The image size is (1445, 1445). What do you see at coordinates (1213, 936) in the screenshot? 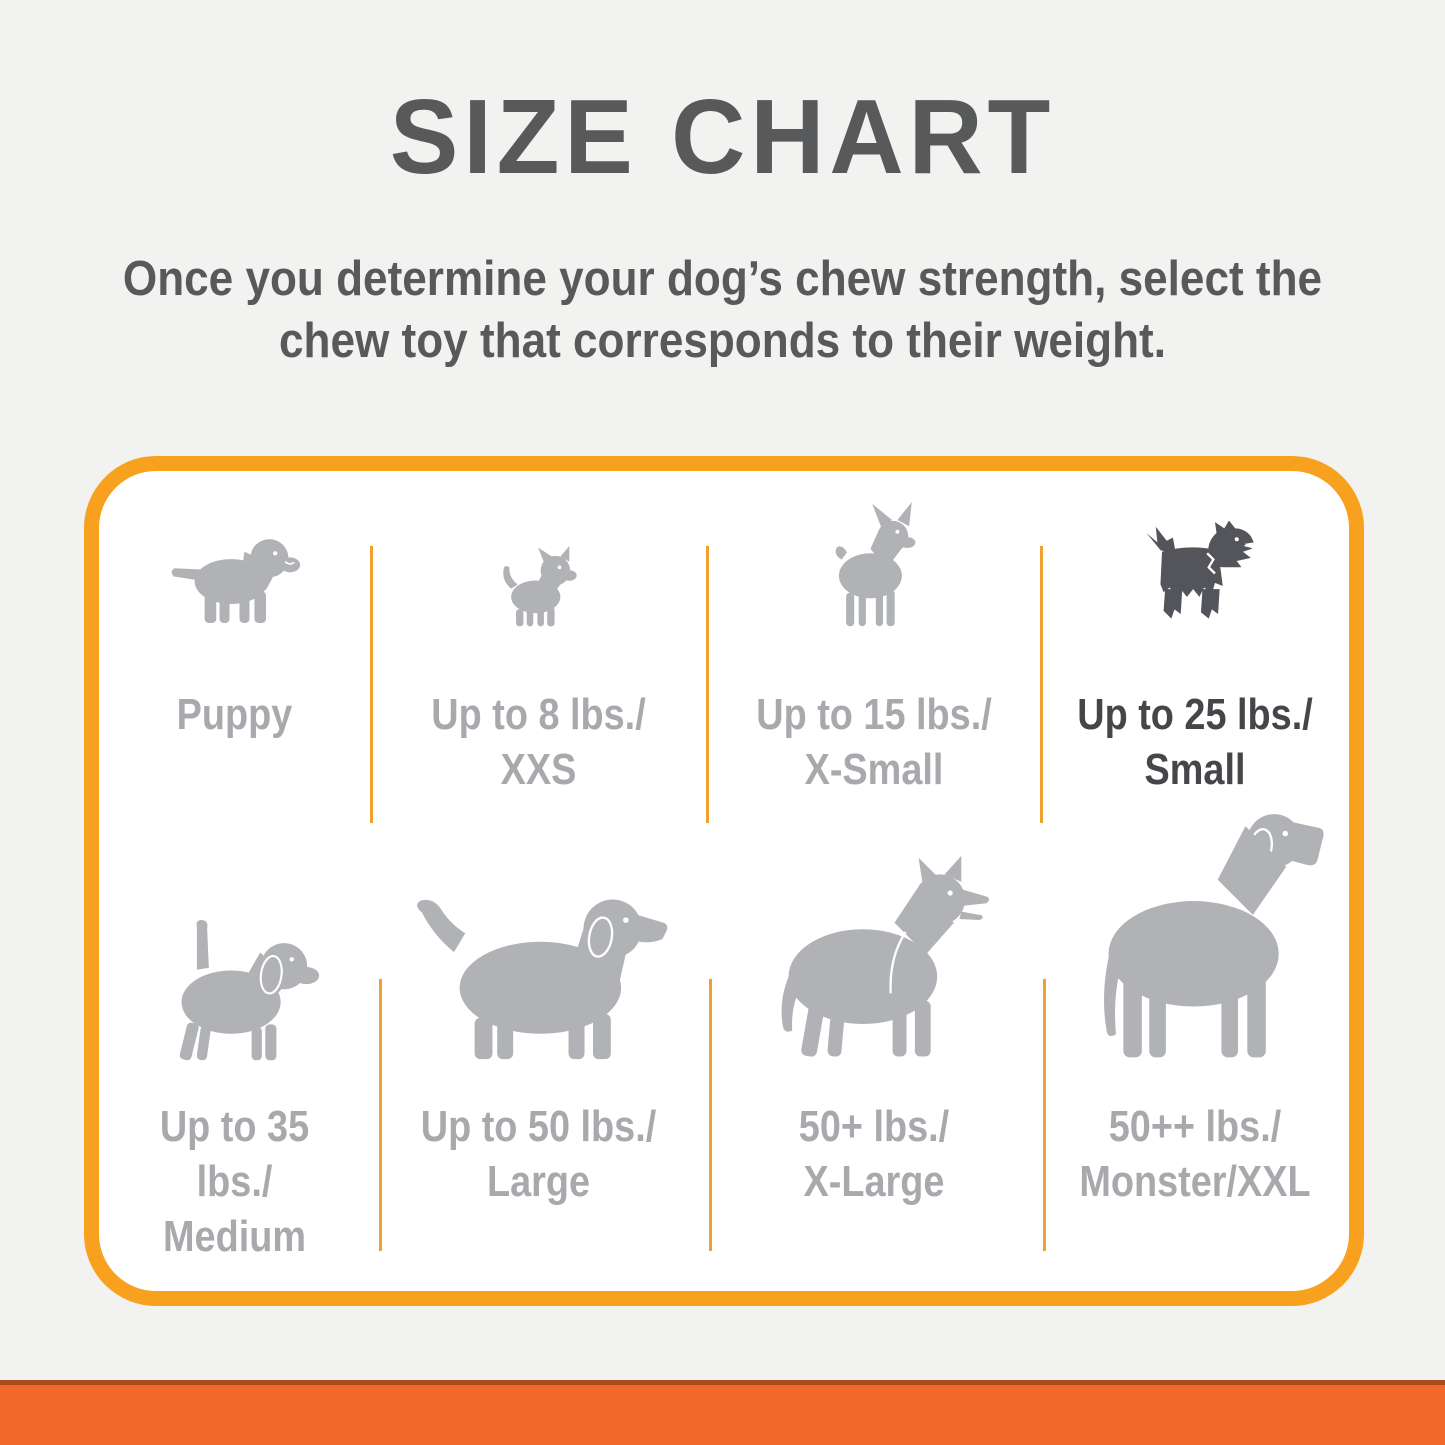
I see `great-dane-dog-icon` at bounding box center [1213, 936].